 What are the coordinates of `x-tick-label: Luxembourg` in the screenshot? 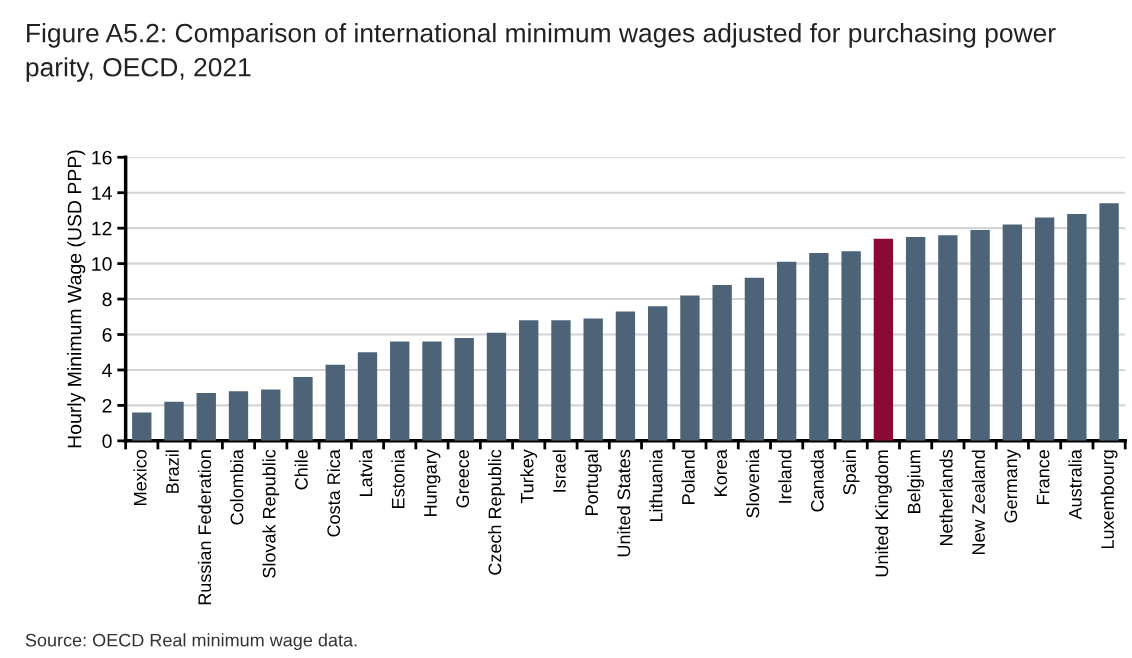 It's located at (1109, 499).